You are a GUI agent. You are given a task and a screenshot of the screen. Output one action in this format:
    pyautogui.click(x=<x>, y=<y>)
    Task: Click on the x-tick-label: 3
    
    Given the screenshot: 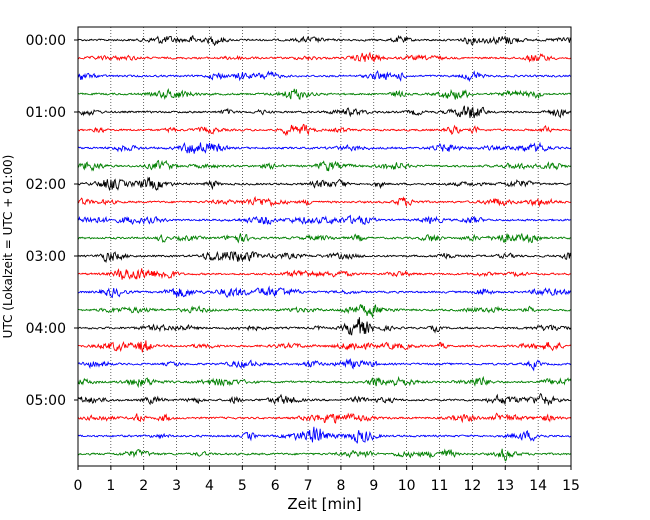 What is the action you would take?
    pyautogui.click(x=176, y=486)
    